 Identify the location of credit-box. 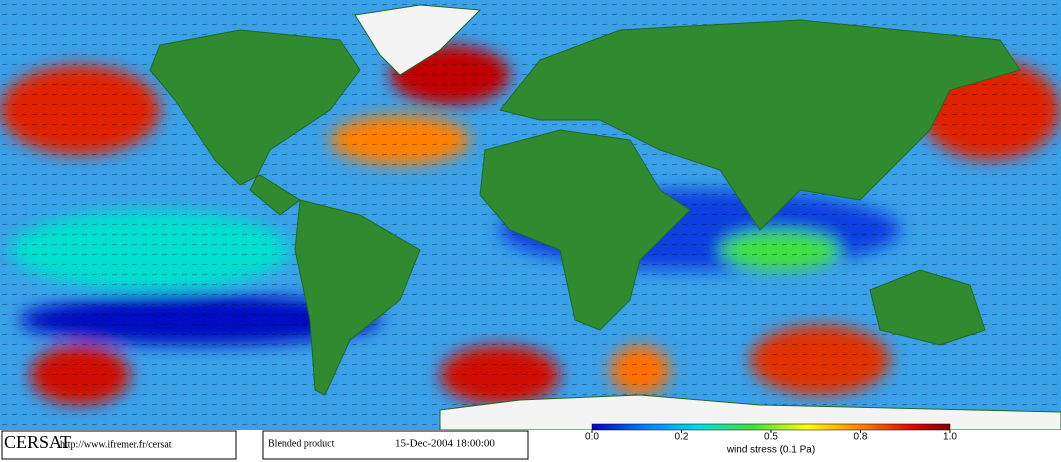
(119, 445).